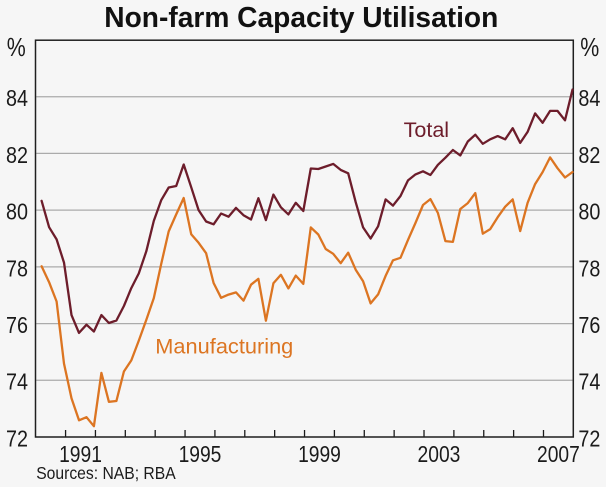  I want to click on svg-text: Non-farm Capacity Utilisation, so click(301, 18).